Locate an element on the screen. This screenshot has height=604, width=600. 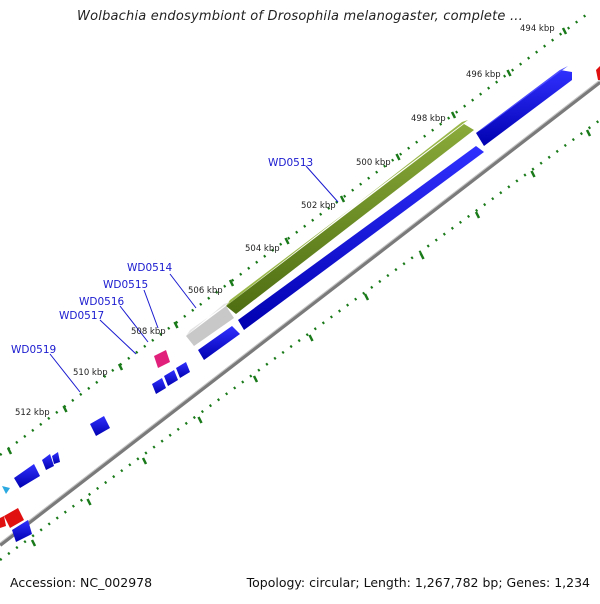
ruler-label-494: 494 kbp is located at coordinates (537, 29).